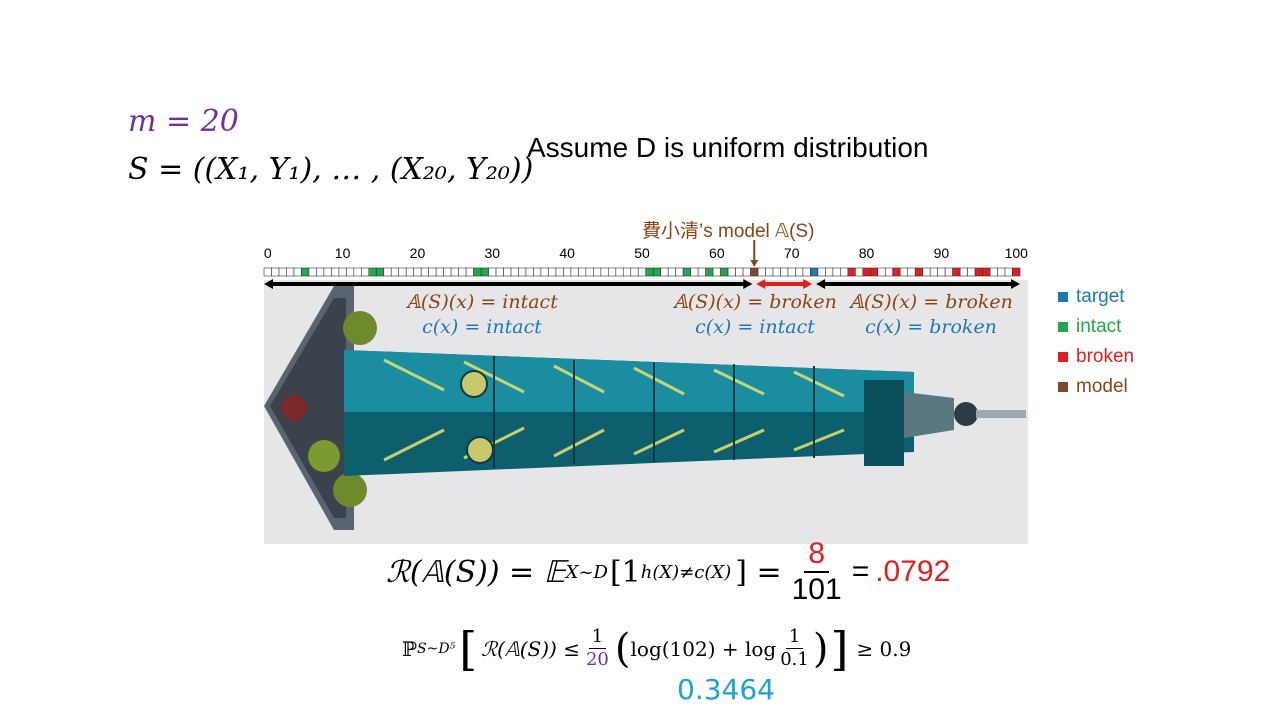 The width and height of the screenshot is (1280, 720). I want to click on risk-expectation-sub: X~D, so click(586, 572).